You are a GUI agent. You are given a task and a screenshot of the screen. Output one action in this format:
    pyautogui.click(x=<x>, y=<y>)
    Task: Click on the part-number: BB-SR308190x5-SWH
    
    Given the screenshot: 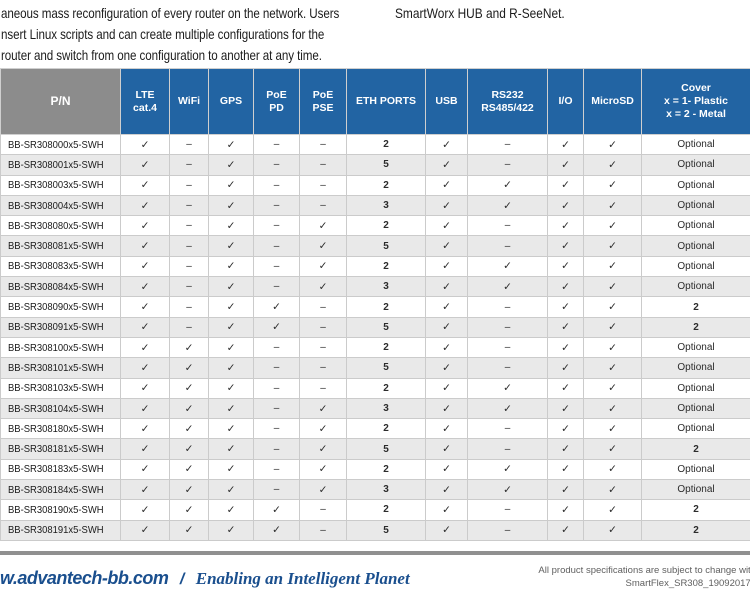 What is the action you would take?
    pyautogui.click(x=56, y=509)
    